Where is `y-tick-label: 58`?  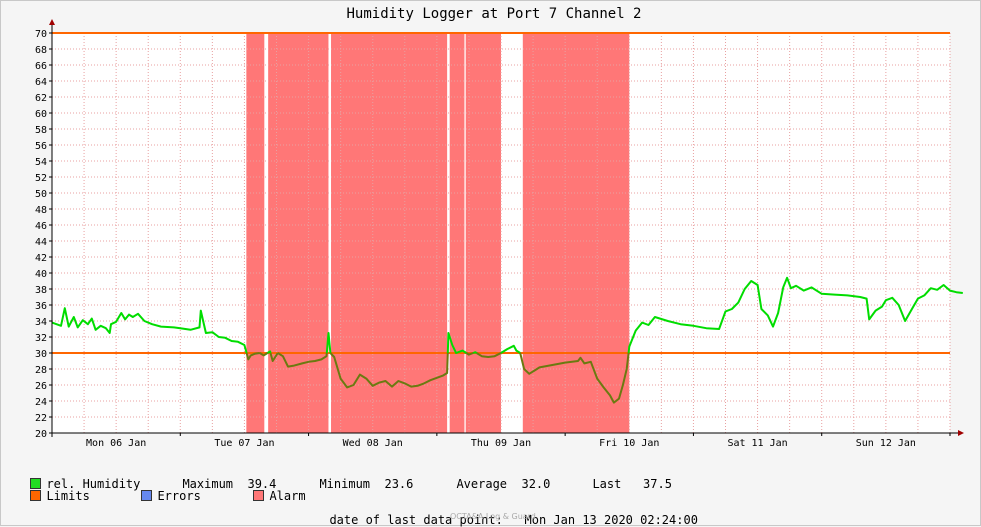 y-tick-label: 58 is located at coordinates (41, 130).